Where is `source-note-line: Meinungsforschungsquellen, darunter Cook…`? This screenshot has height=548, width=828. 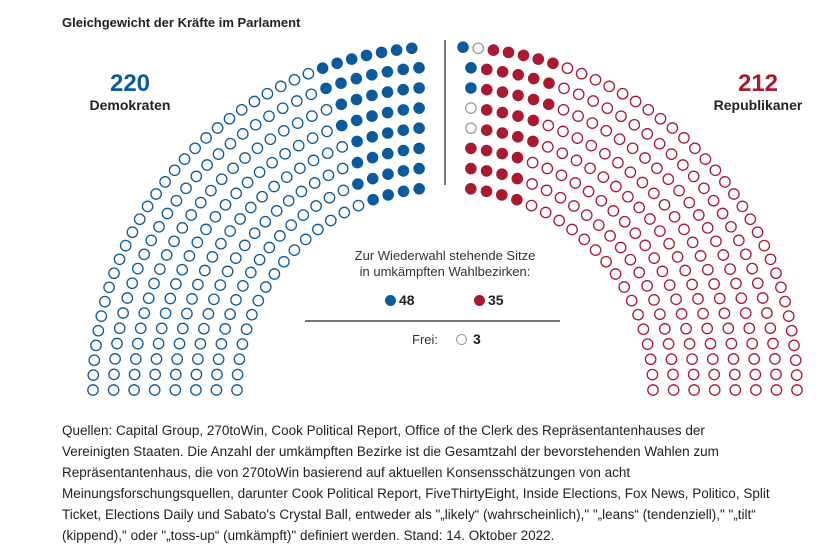 source-note-line: Meinungsforschungsquellen, darunter Cook… is located at coordinates (416, 493).